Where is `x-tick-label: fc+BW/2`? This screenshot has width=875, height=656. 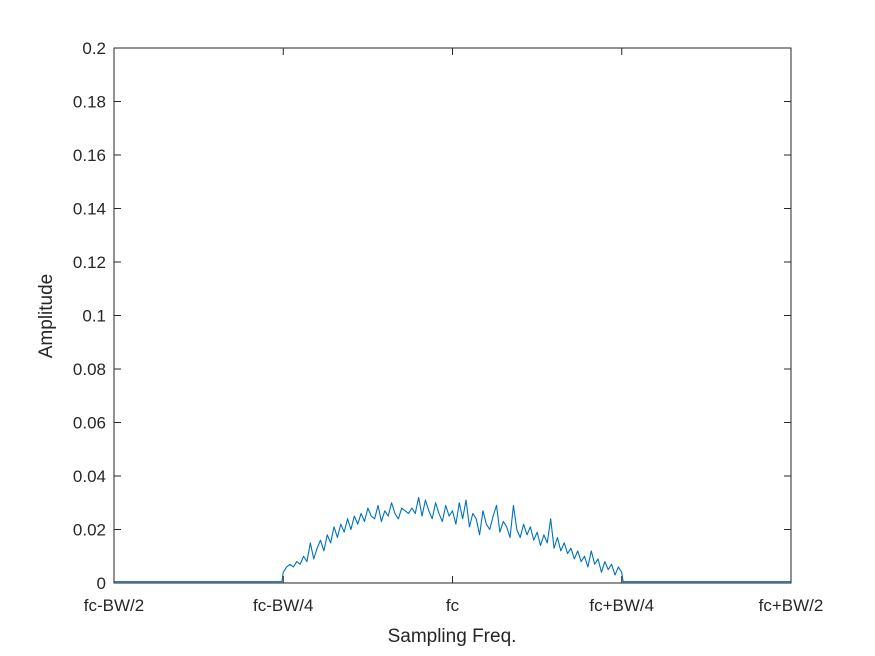 x-tick-label: fc+BW/2 is located at coordinates (791, 605).